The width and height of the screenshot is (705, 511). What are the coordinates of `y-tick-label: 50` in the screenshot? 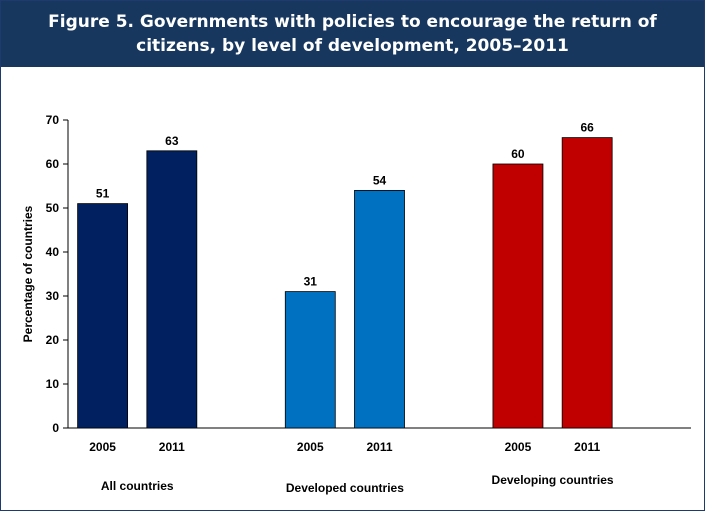 It's located at (53, 208).